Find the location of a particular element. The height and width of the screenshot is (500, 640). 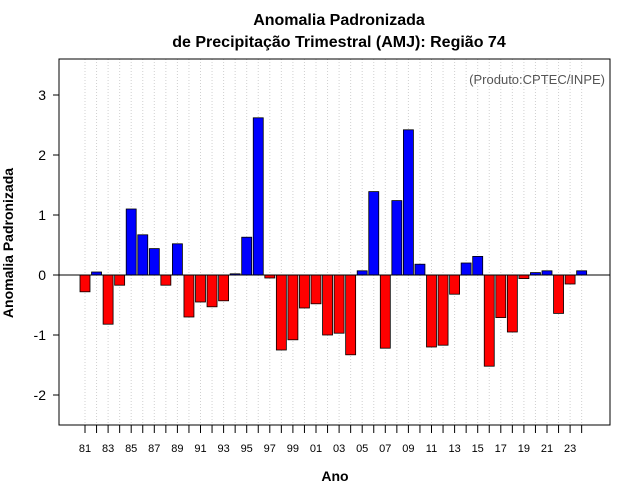

bar-1989 is located at coordinates (177, 259).